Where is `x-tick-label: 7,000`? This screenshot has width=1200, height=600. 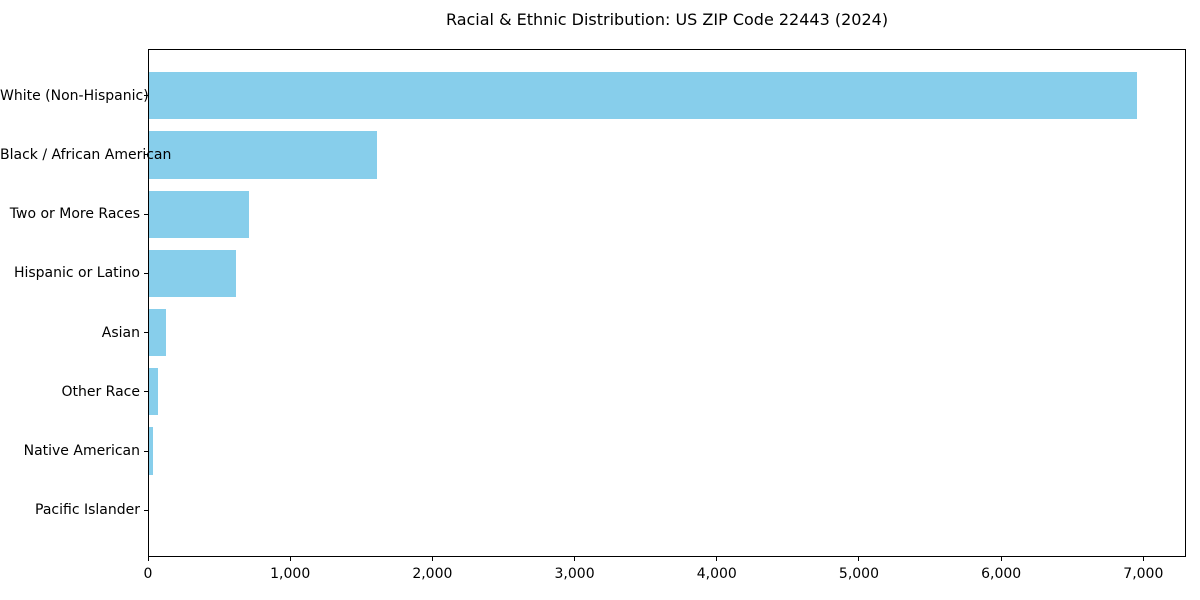 x-tick-label: 7,000 is located at coordinates (1143, 574).